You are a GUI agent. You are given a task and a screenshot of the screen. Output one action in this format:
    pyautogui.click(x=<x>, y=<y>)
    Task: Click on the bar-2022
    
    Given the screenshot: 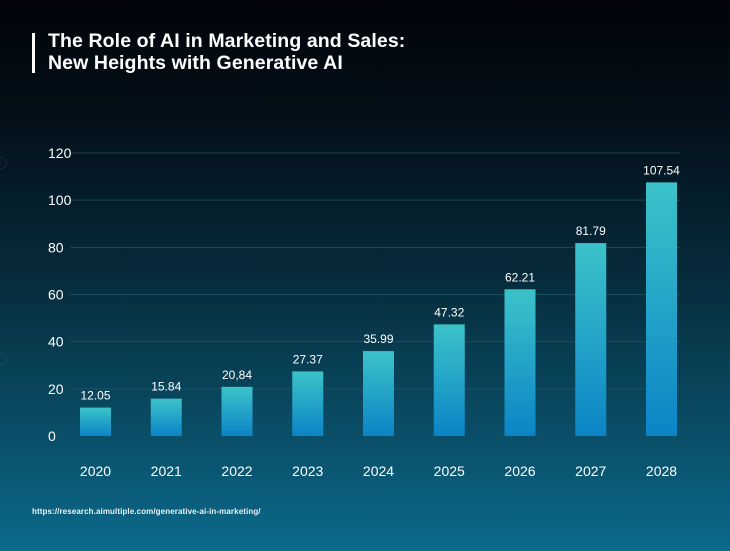 What is the action you would take?
    pyautogui.click(x=237, y=411)
    